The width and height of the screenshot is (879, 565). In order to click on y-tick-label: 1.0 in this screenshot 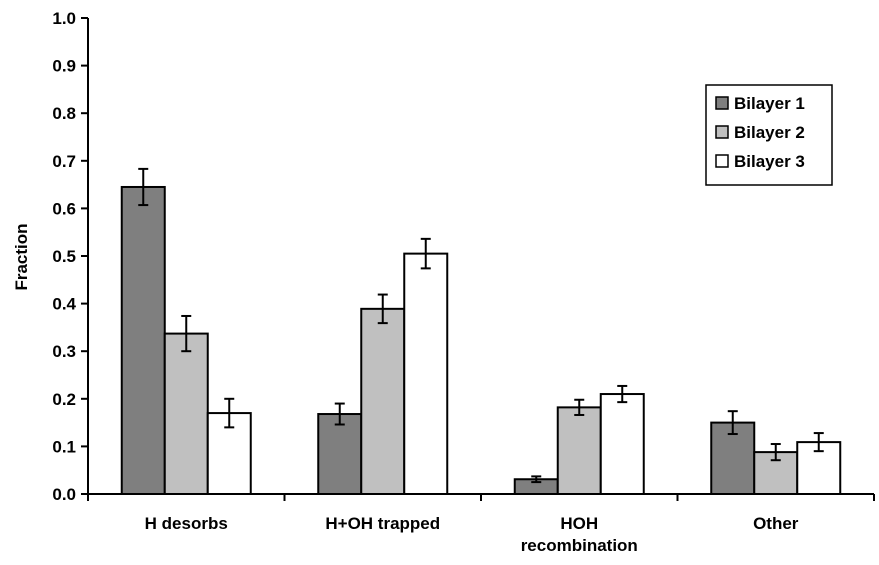, I will do `click(64, 18)`.